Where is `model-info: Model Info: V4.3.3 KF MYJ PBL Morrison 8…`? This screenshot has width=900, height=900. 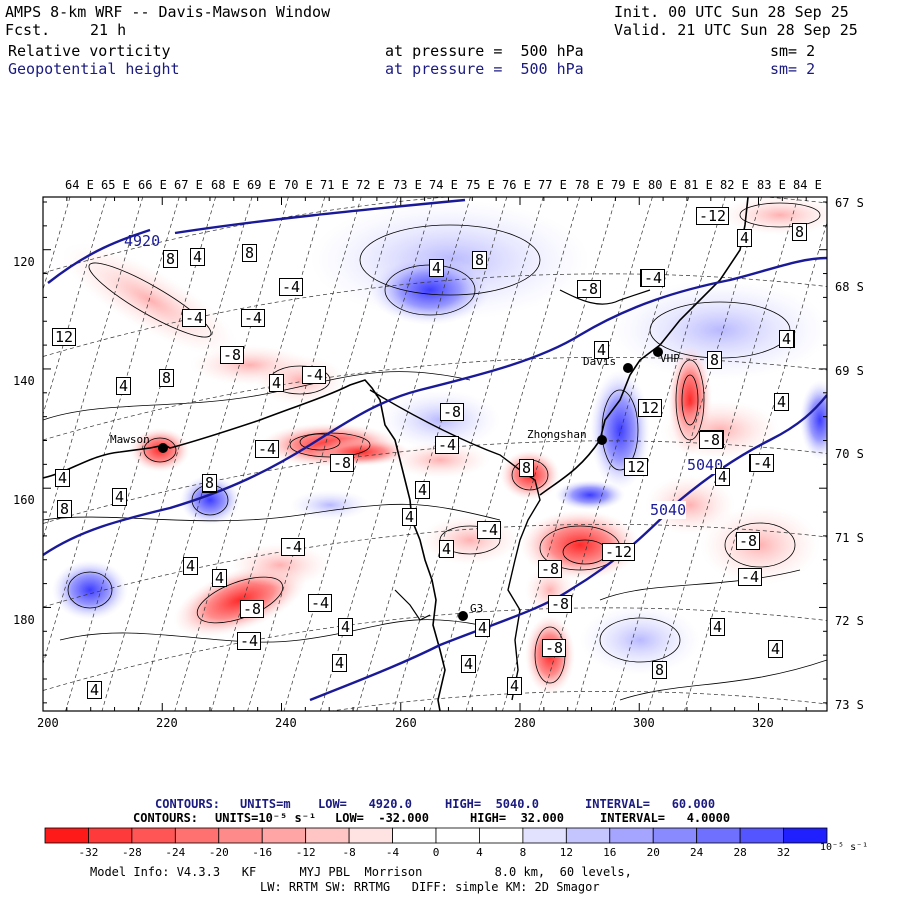 model-info: Model Info: V4.3.3 KF MYJ PBL Morrison 8… is located at coordinates (361, 872).